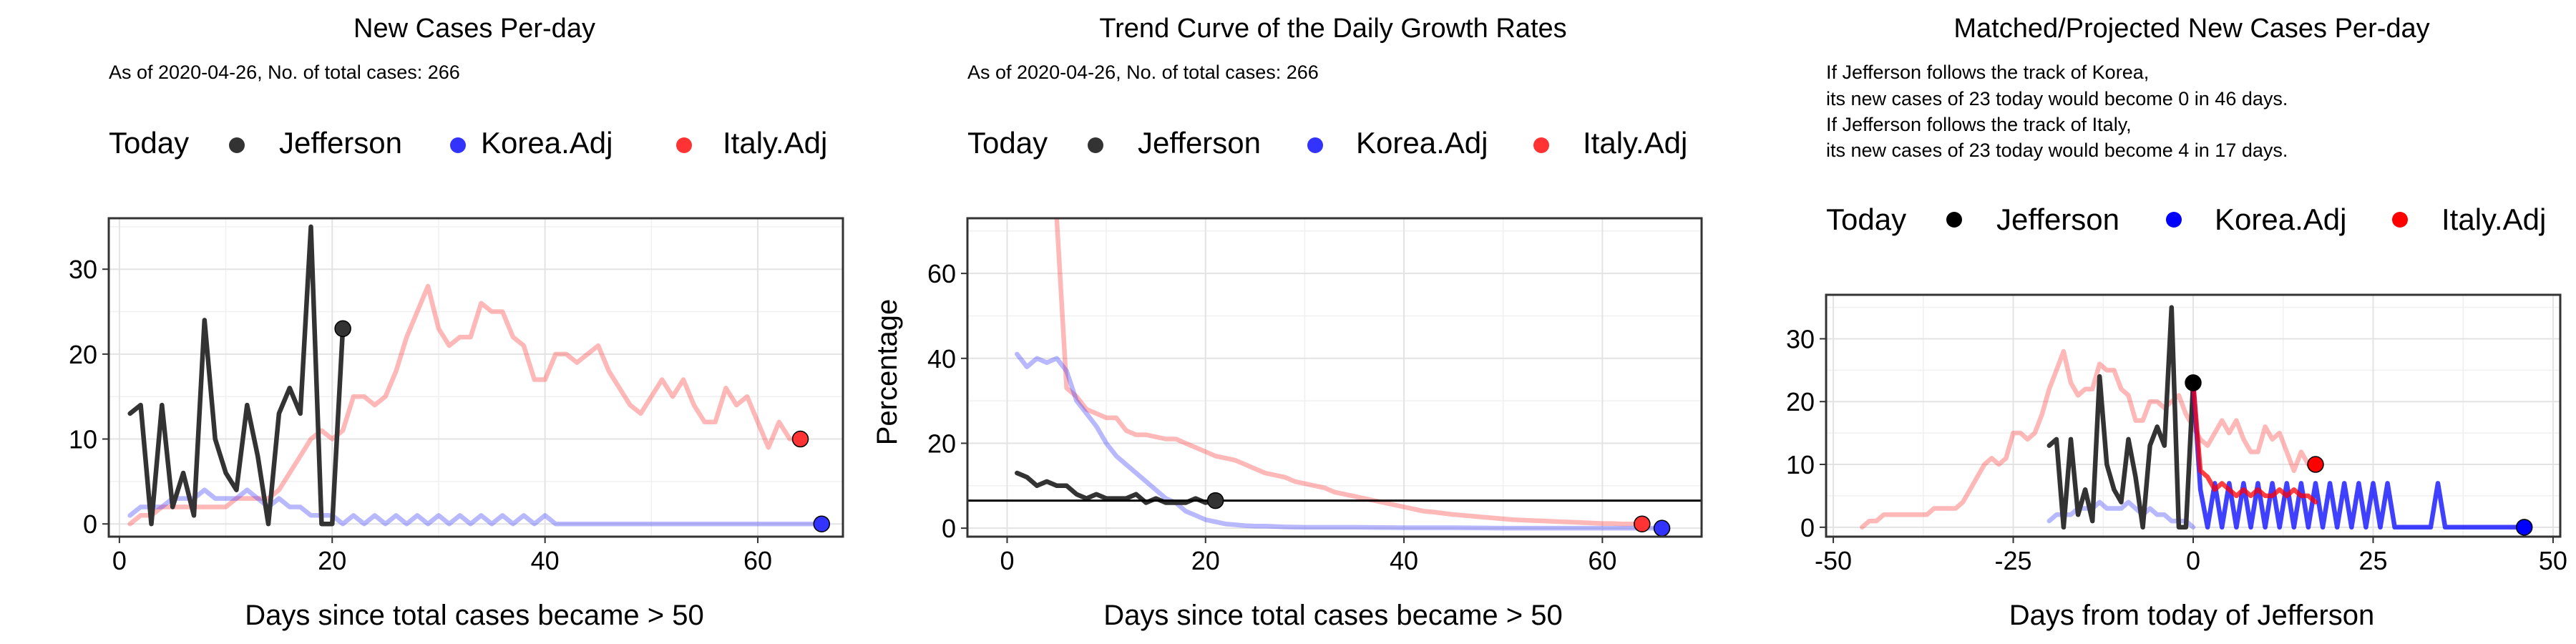 This screenshot has height=644, width=2576. Describe the element at coordinates (1833, 560) in the screenshot. I see `x-tick-label: -50` at that location.